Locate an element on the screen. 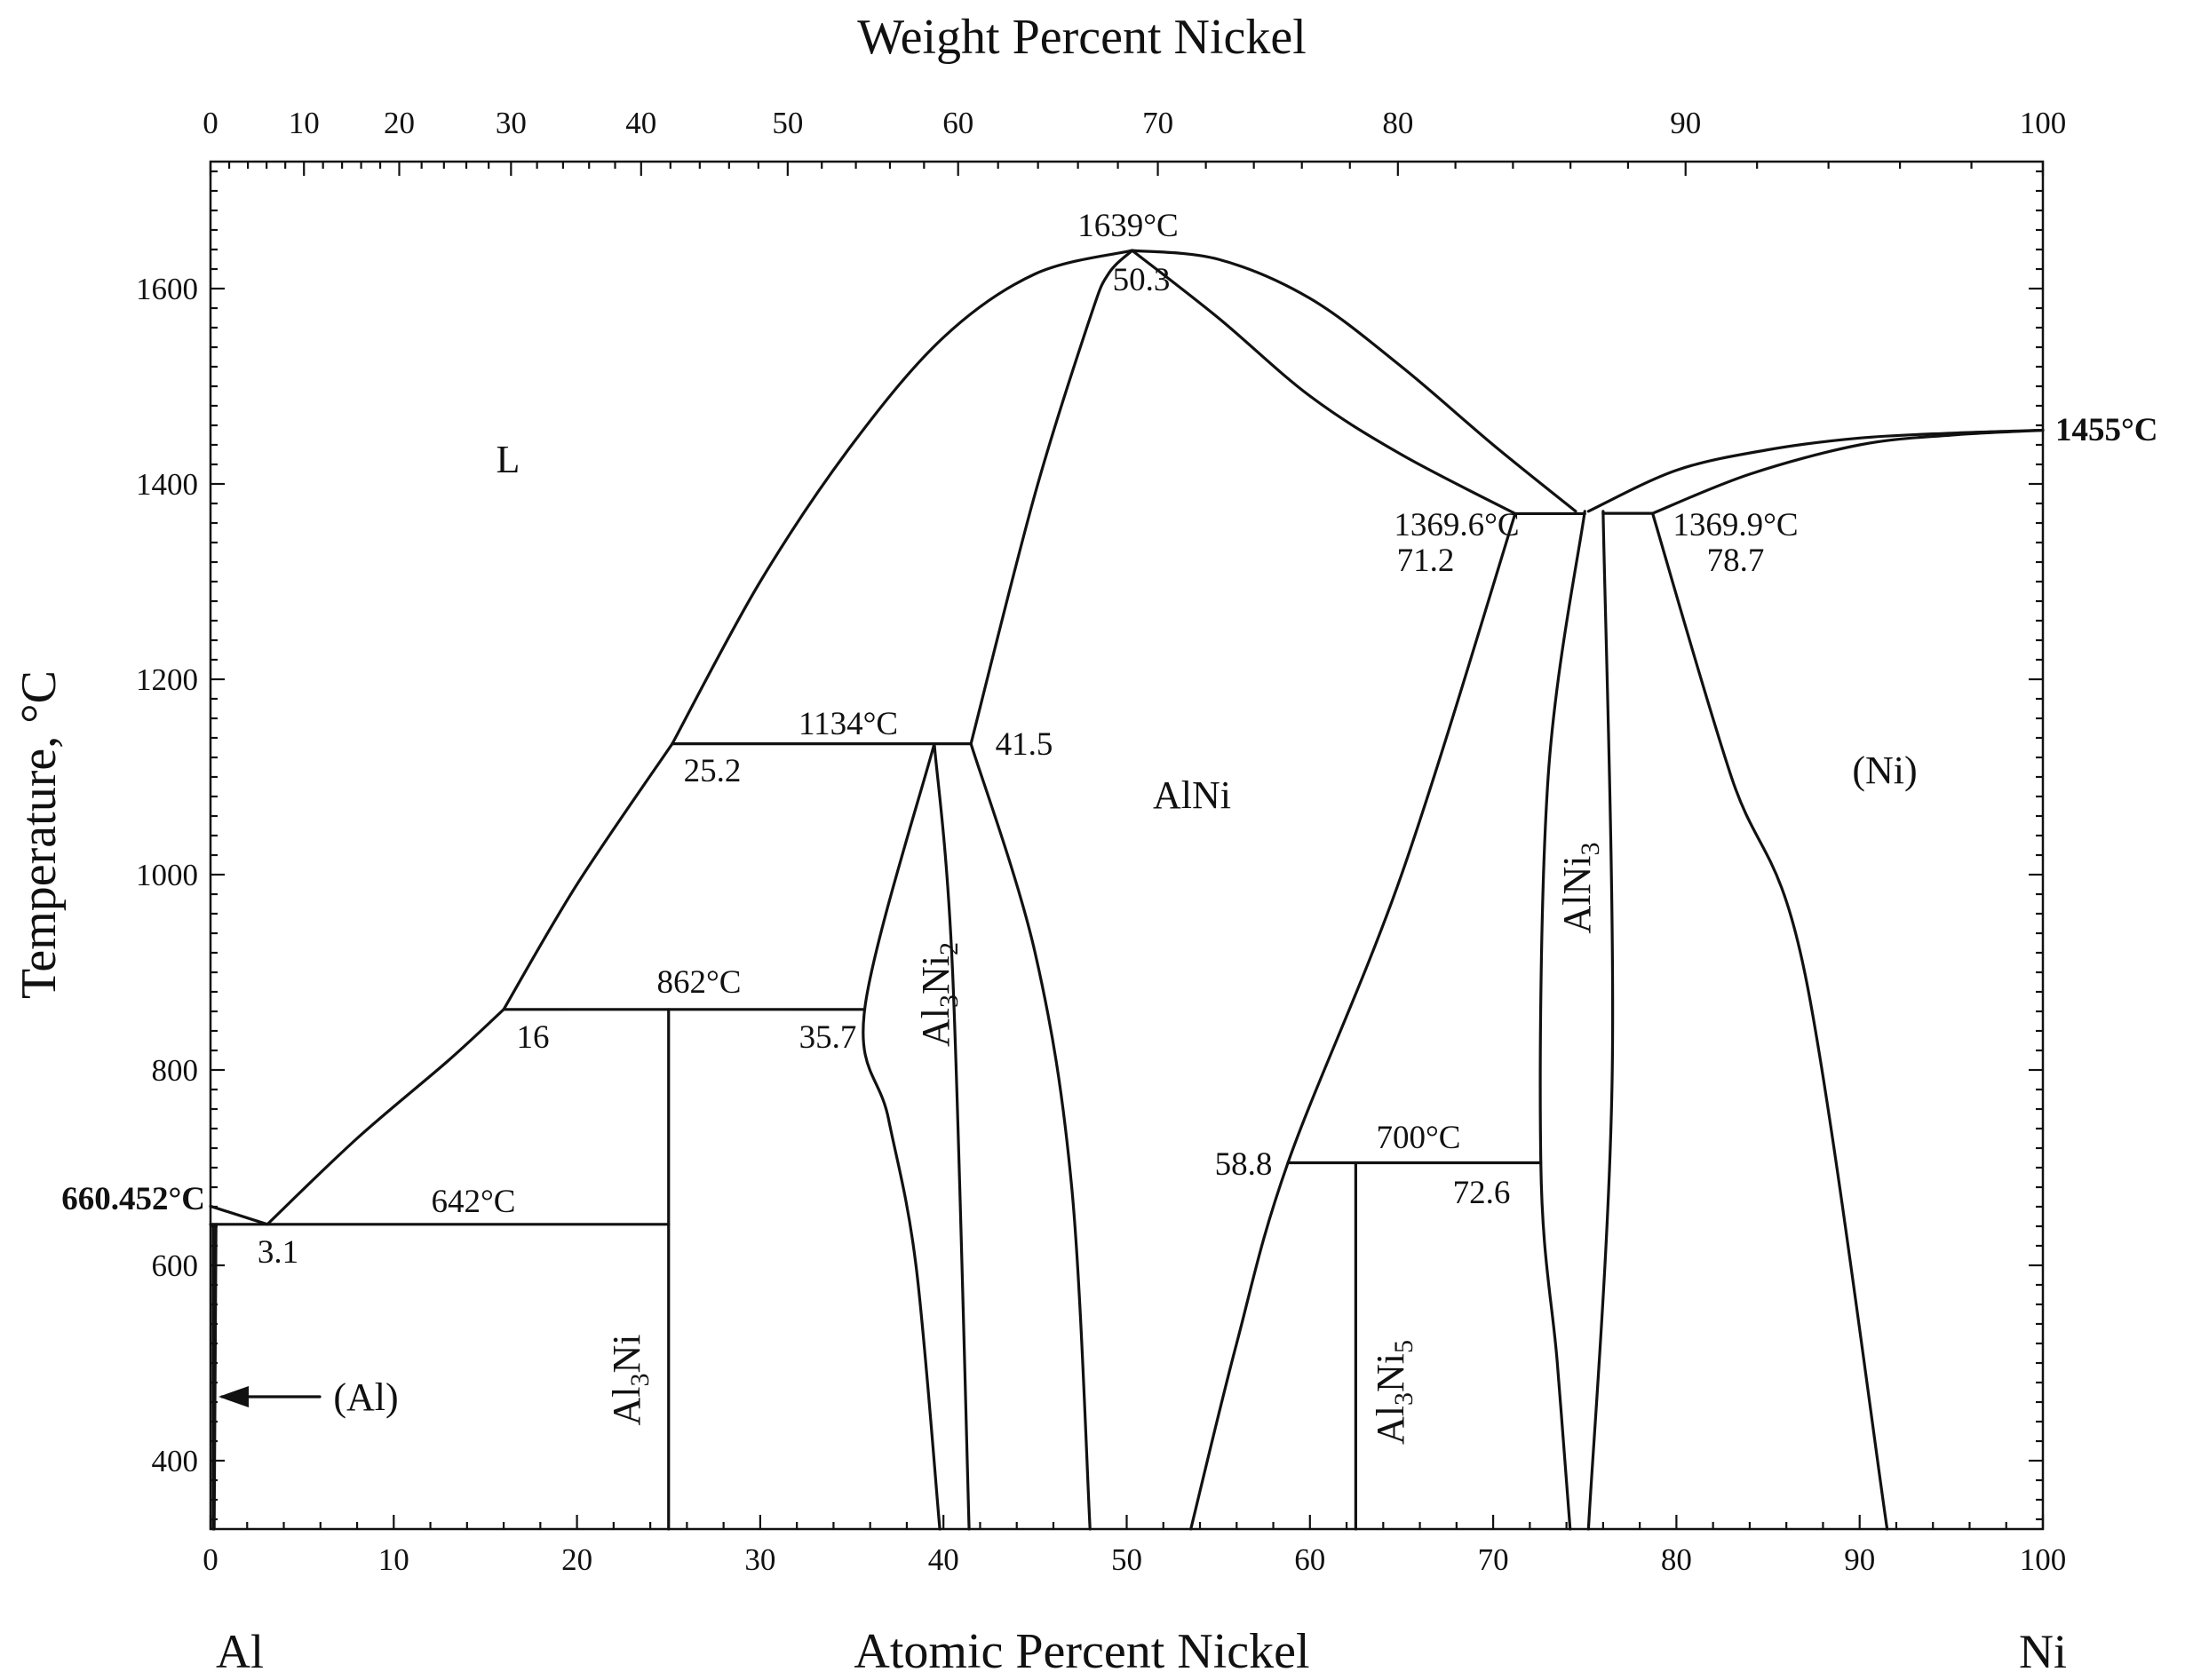  boundary-ni-solvus is located at coordinates (1769, 1021).